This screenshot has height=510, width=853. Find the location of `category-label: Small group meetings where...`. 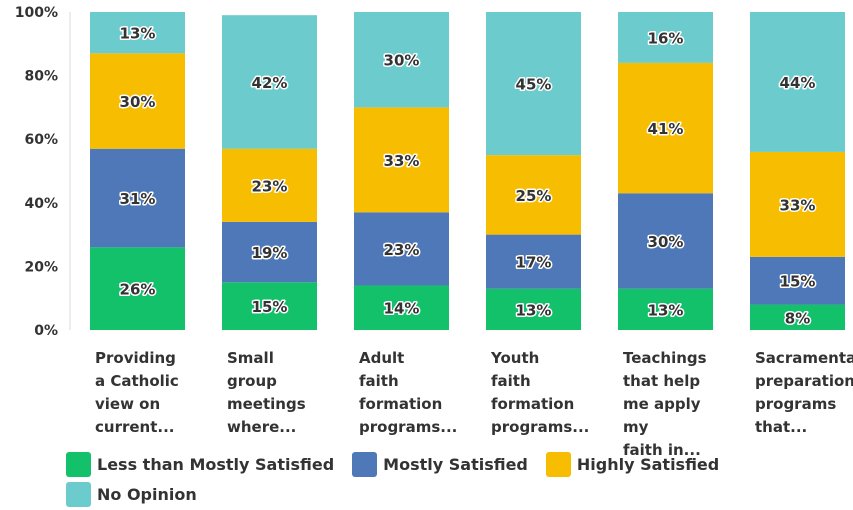

category-label: Small group meetings where... is located at coordinates (266, 392).